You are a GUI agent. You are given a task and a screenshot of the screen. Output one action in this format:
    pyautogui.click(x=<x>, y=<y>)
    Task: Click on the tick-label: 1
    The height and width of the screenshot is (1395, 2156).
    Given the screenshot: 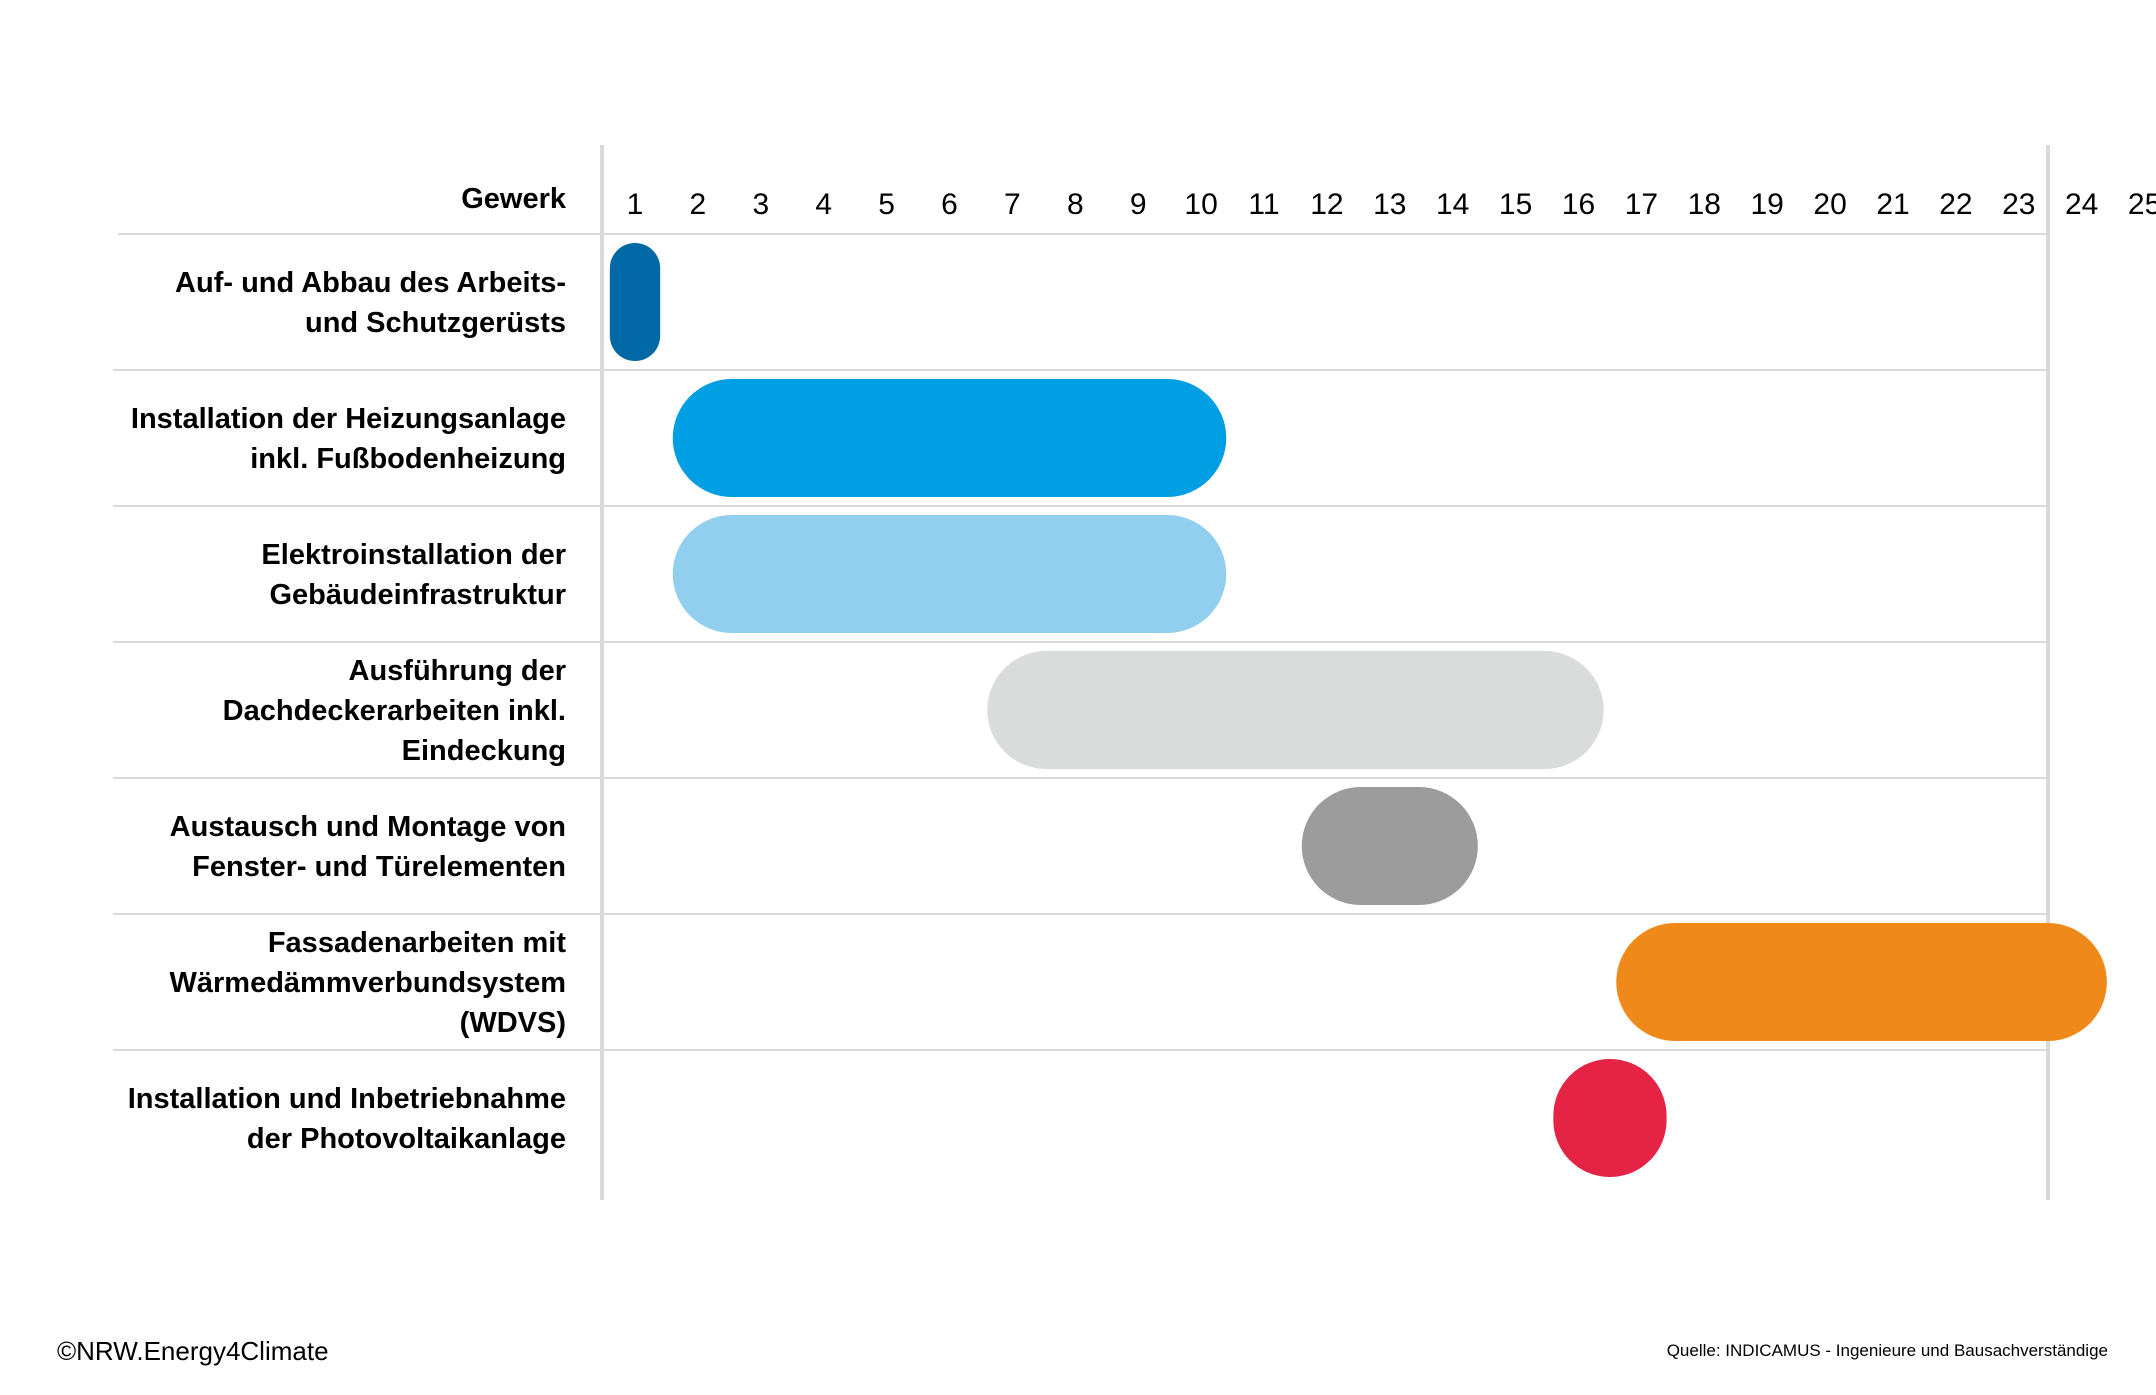 What is the action you would take?
    pyautogui.click(x=635, y=204)
    